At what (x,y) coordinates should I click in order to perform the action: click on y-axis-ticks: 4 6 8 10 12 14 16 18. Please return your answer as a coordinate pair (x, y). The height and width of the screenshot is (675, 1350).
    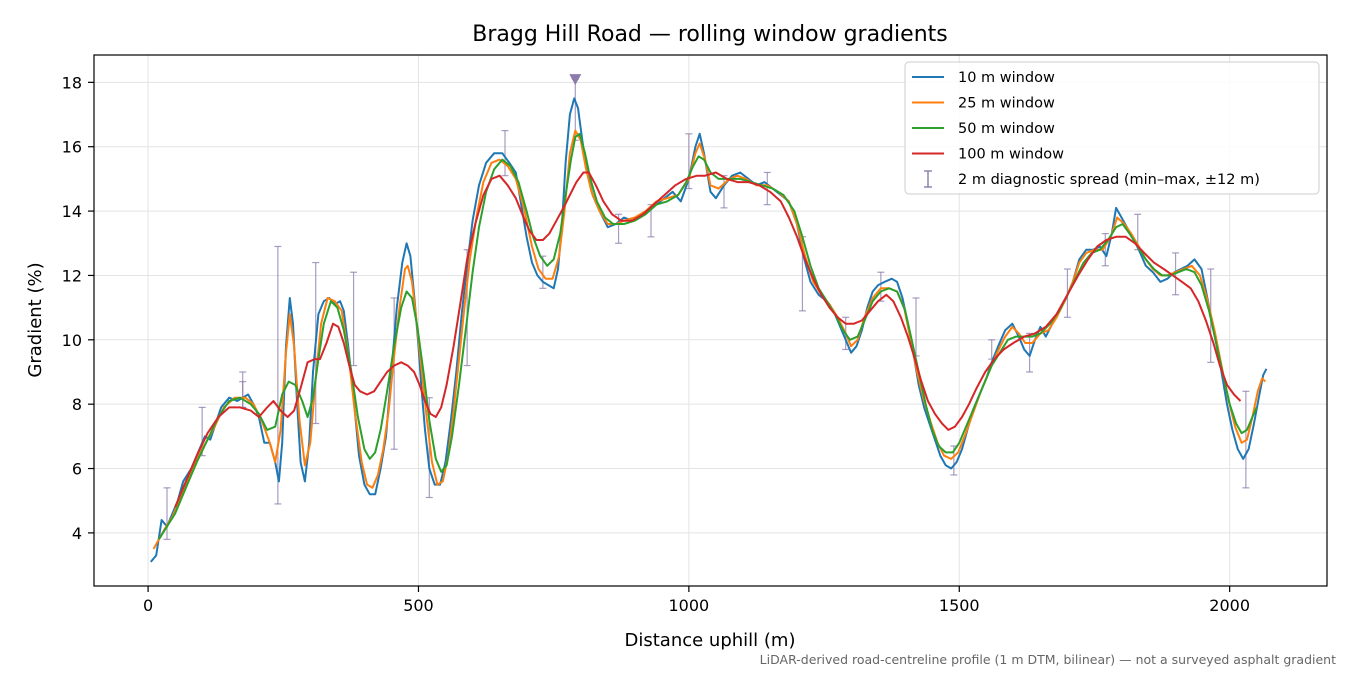
    Looking at the image, I should click on (78, 308).